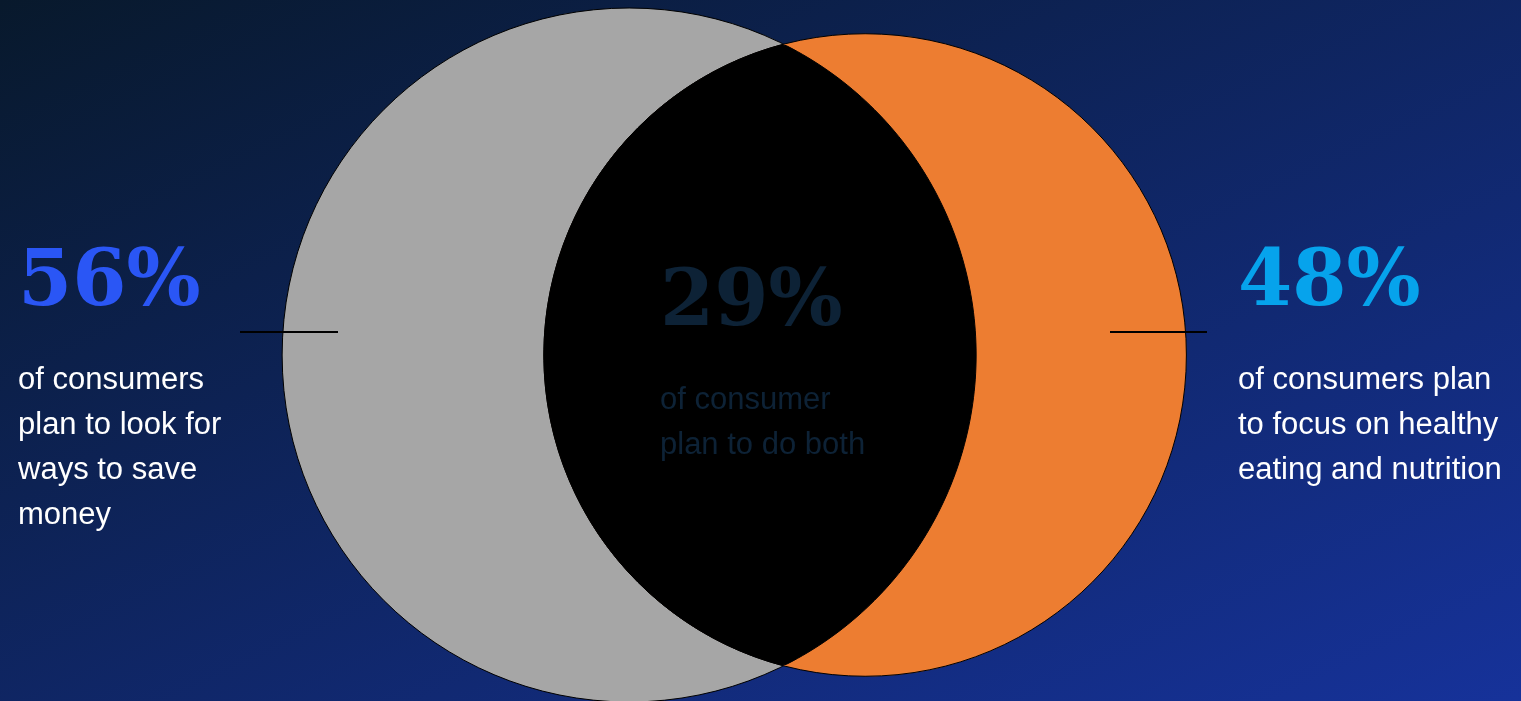  I want to click on data-label: 48%, so click(1329, 277).